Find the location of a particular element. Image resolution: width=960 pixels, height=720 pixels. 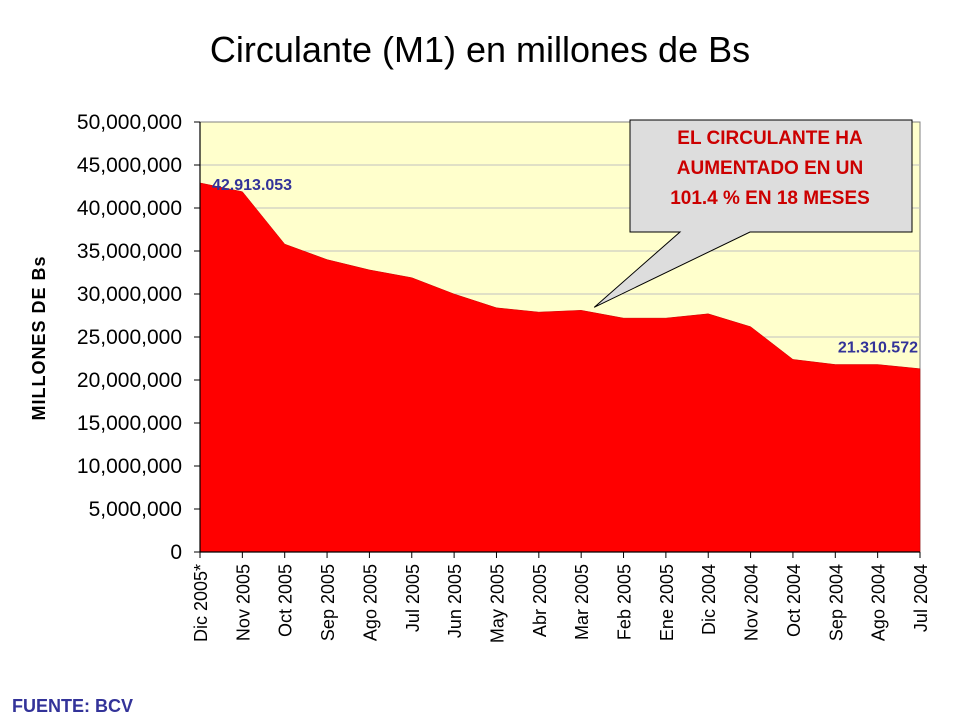

x-tick-label: Ago 2005 is located at coordinates (370, 602).